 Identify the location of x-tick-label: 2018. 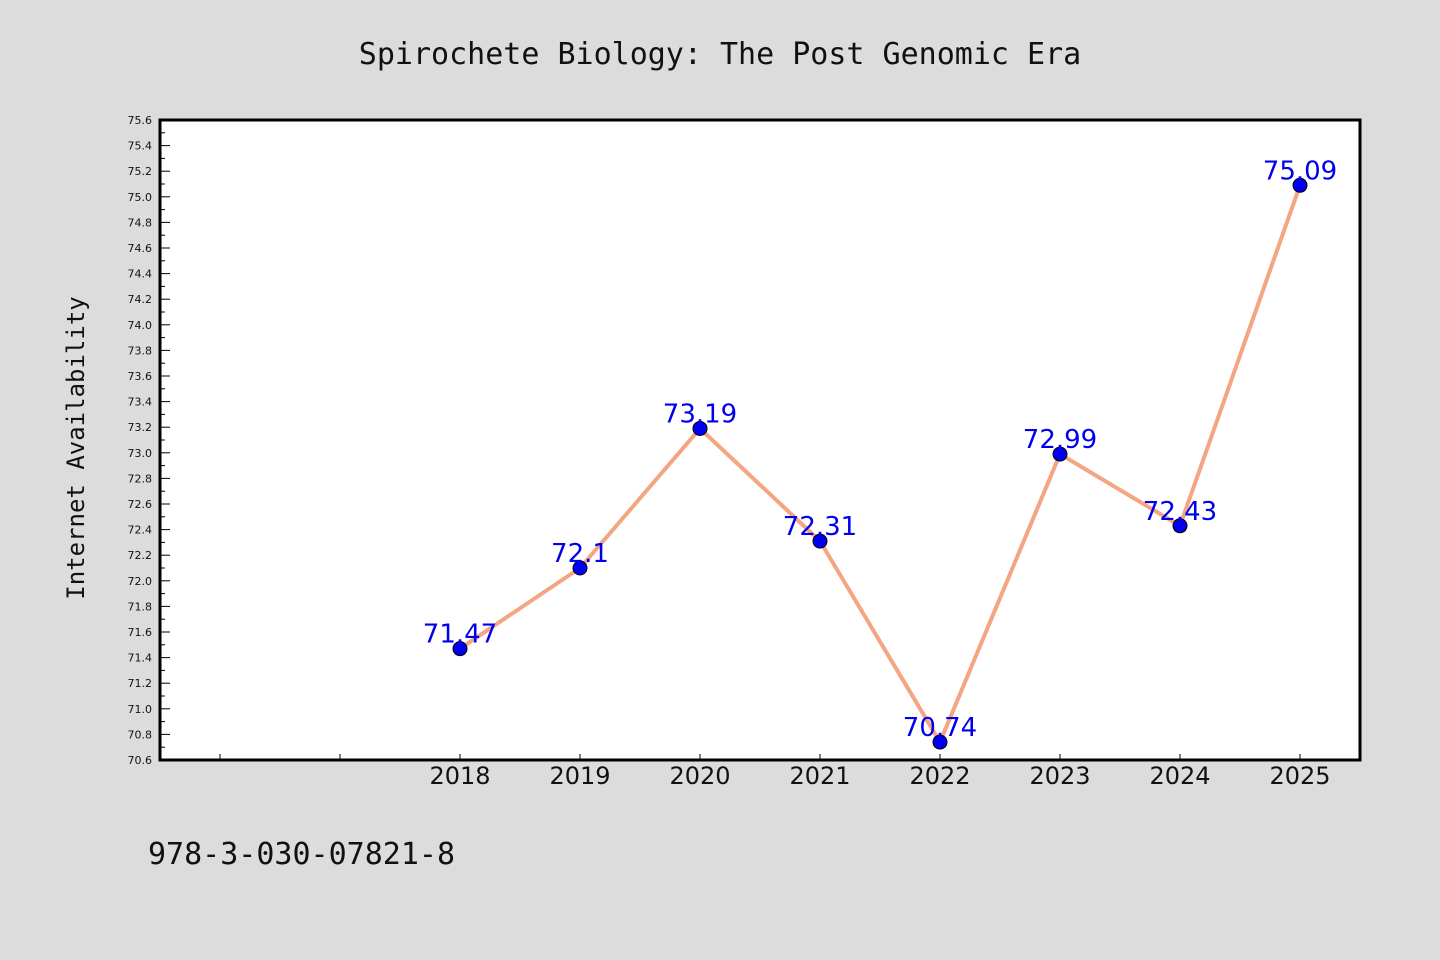
(459, 776).